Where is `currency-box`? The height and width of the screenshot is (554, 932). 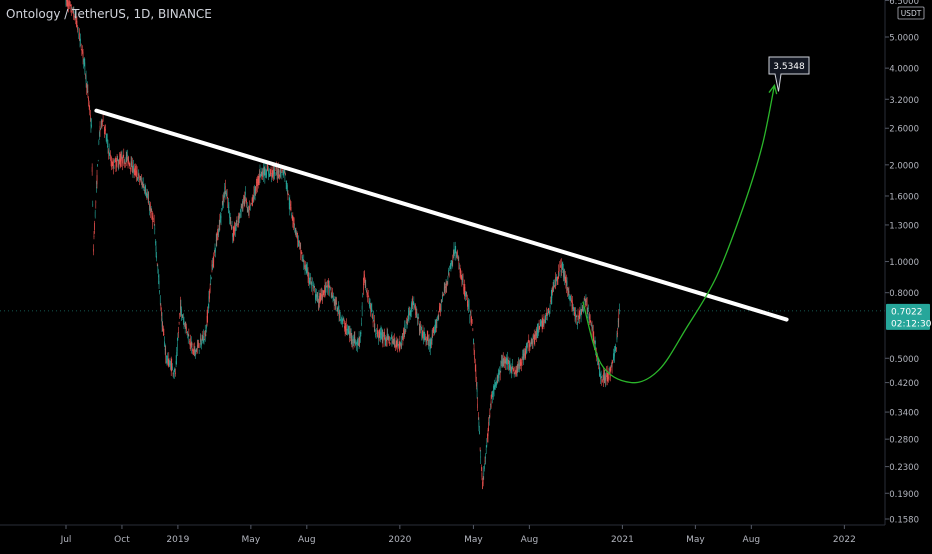 currency-box is located at coordinates (911, 13).